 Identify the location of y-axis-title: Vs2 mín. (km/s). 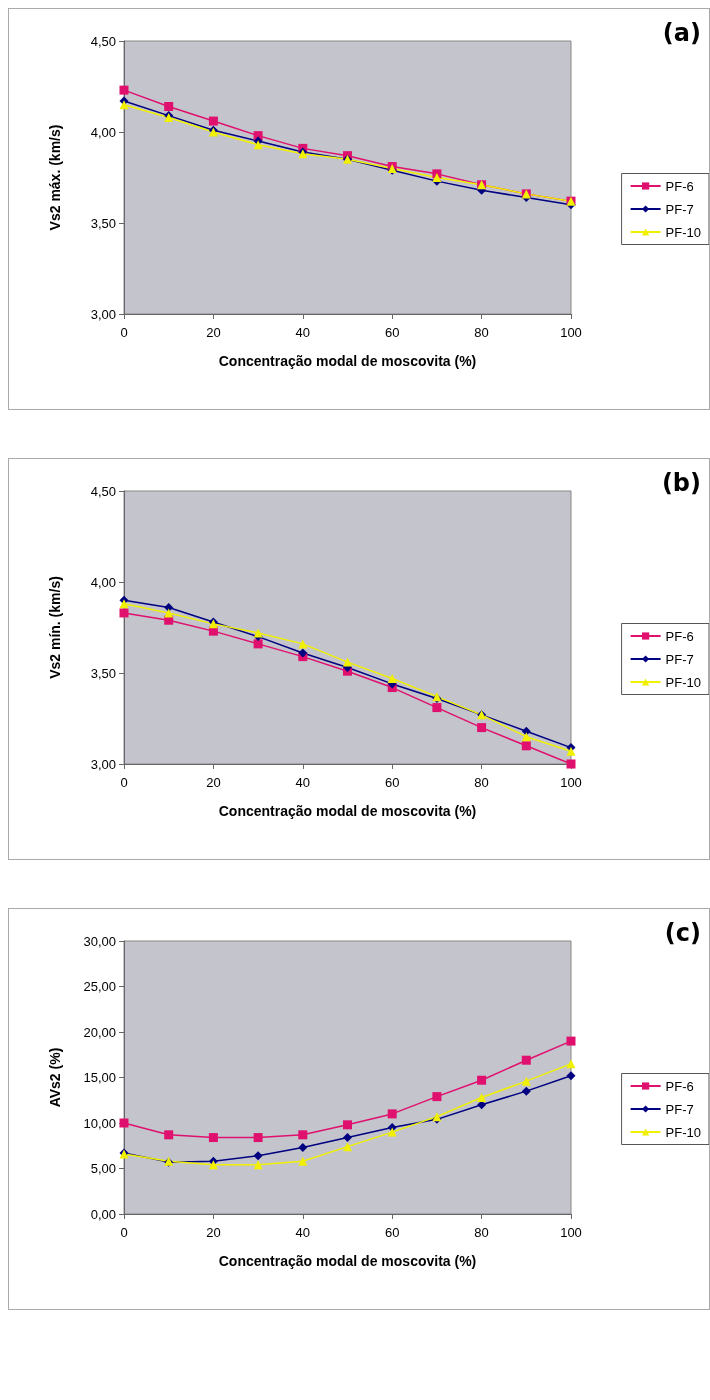
(55, 627).